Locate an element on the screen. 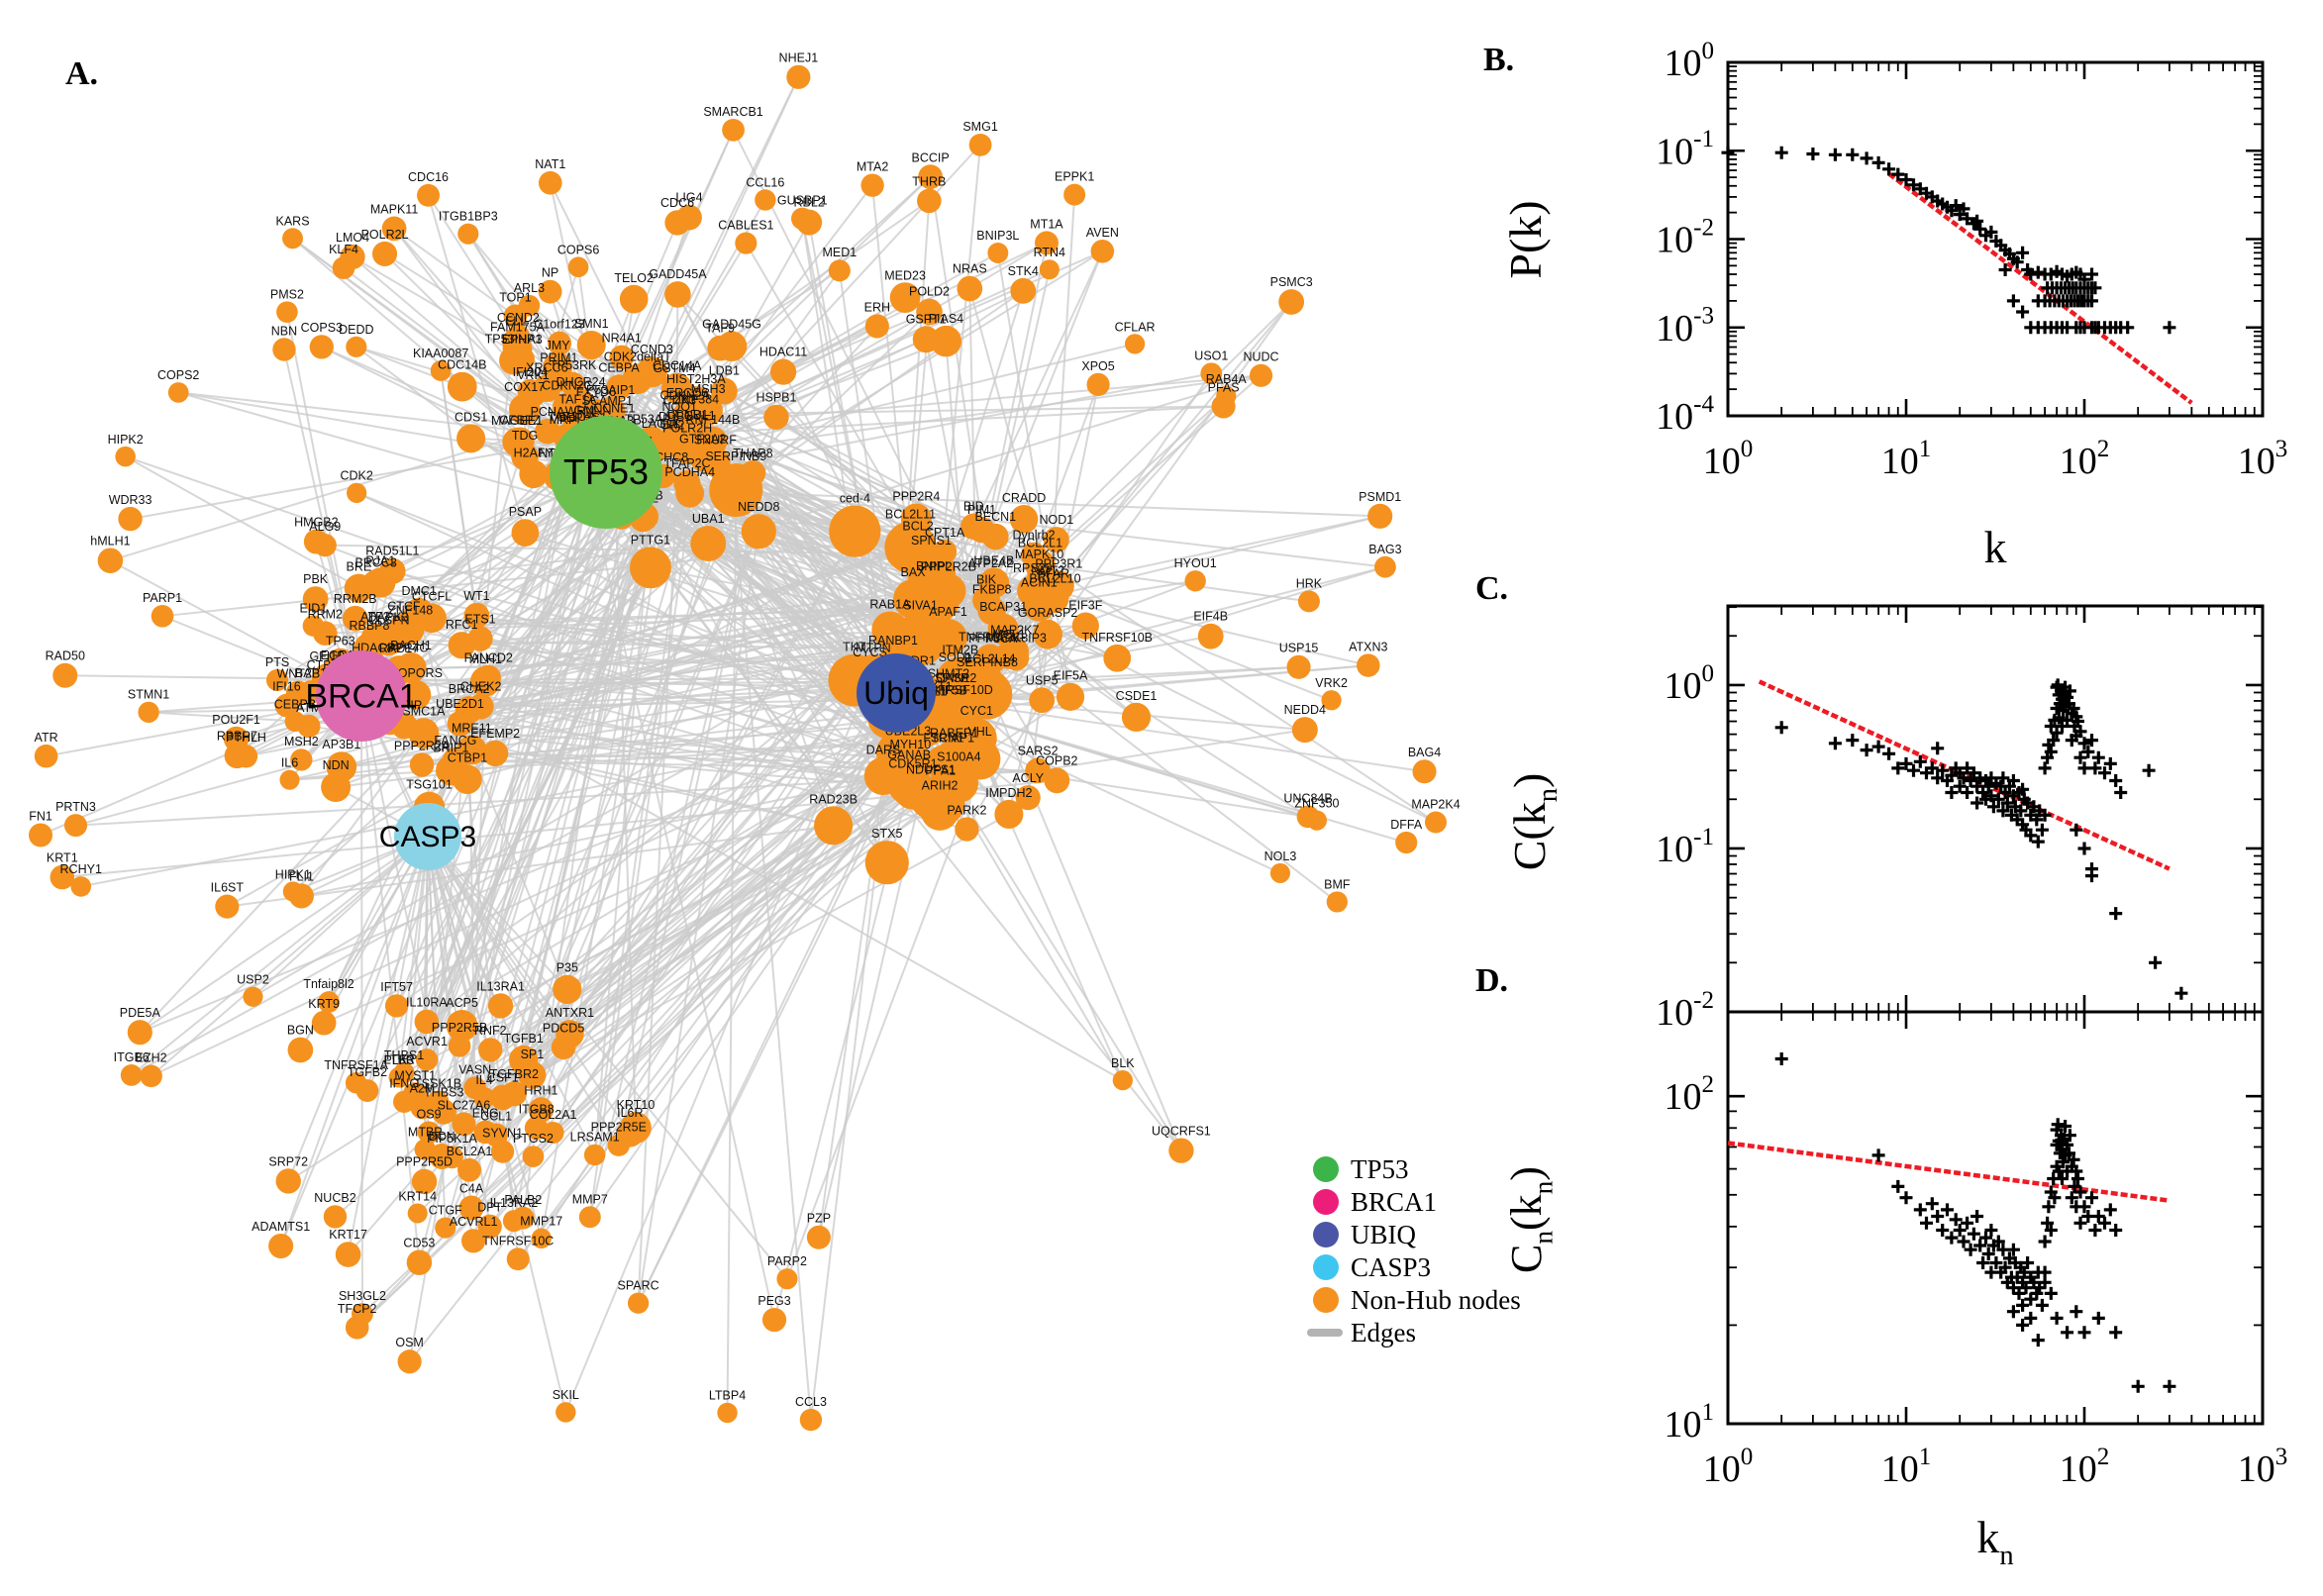 This screenshot has width=2323, height=1596. node-label: EPPK1 is located at coordinates (1074, 177).